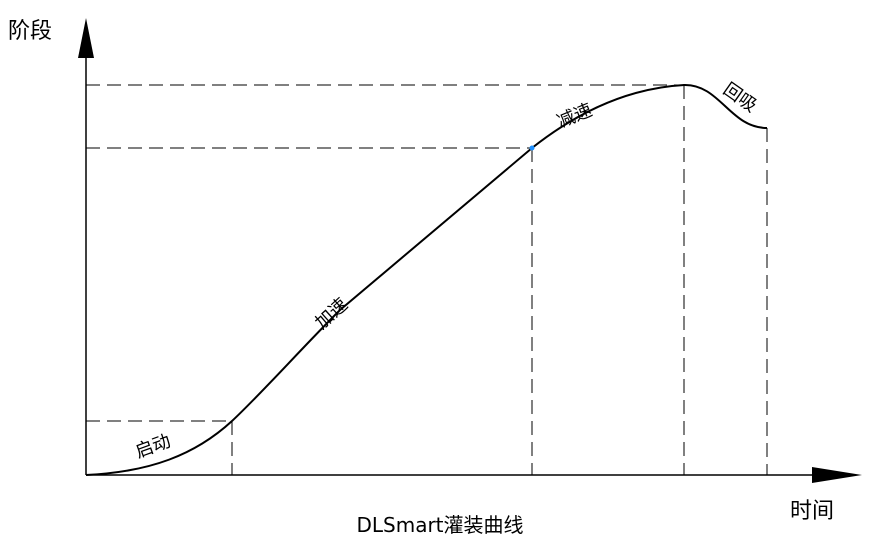 The width and height of the screenshot is (886, 543). I want to click on phase-label-start: 启动, so click(153, 447).